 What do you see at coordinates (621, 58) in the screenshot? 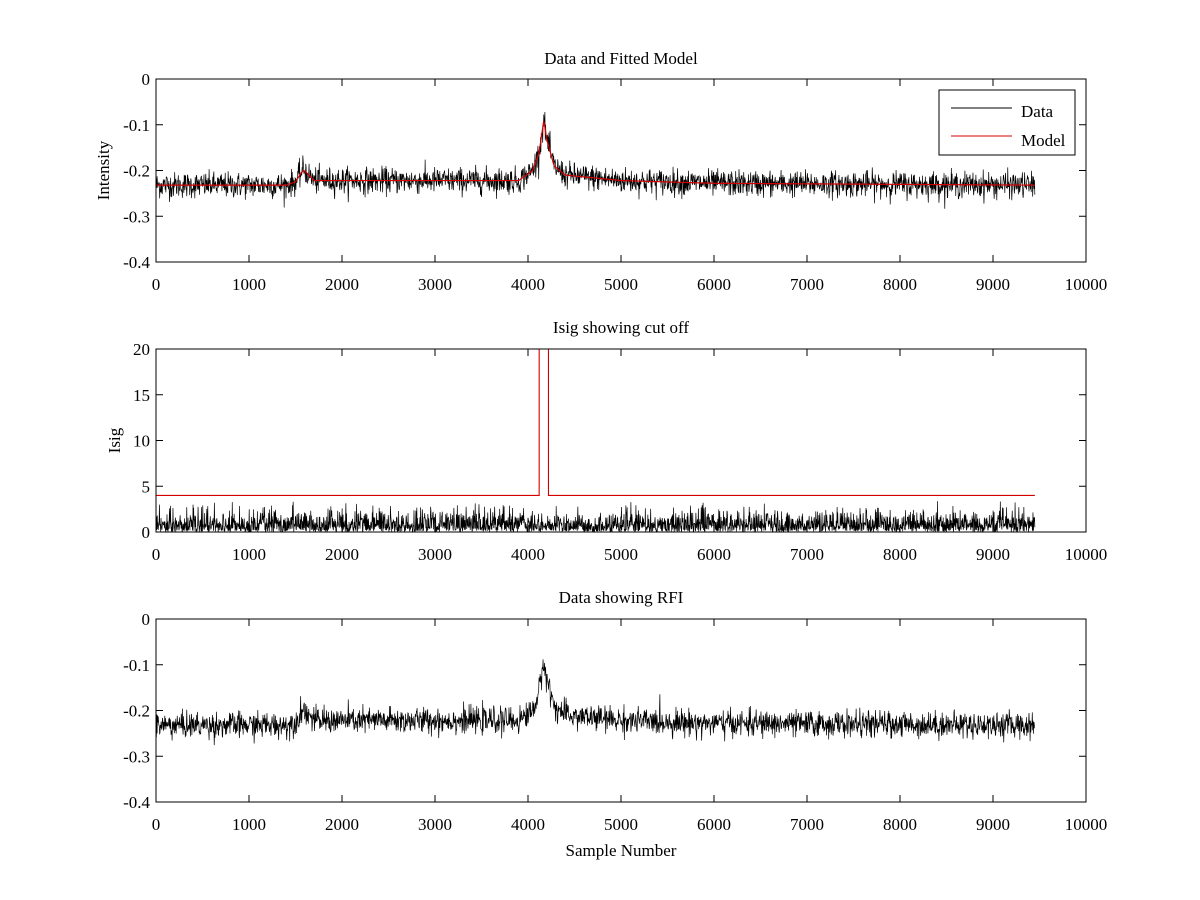
I see `chart-title: Data and Fitted Model` at bounding box center [621, 58].